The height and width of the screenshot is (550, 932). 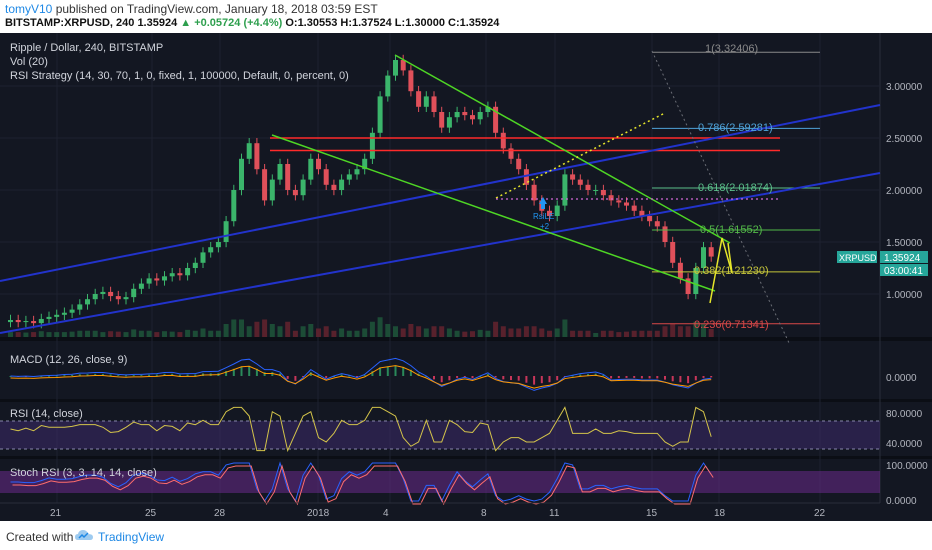 What do you see at coordinates (29, 62) in the screenshot?
I see `volume-legend: Vol (20)` at bounding box center [29, 62].